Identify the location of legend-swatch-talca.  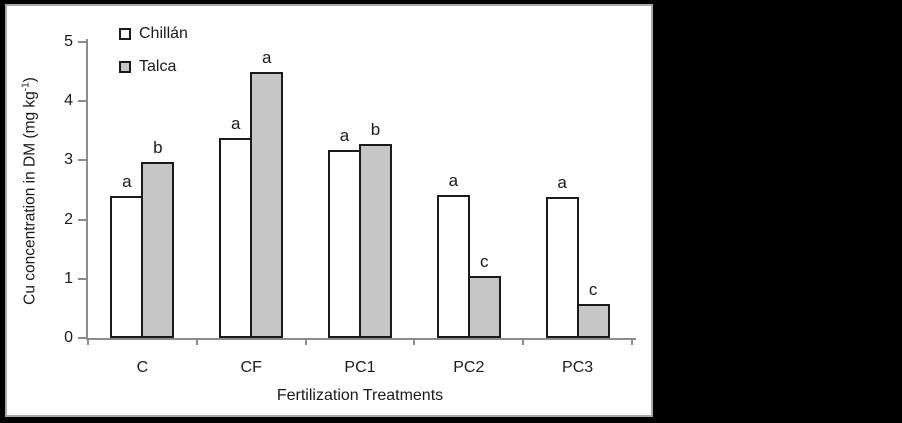
(125, 67).